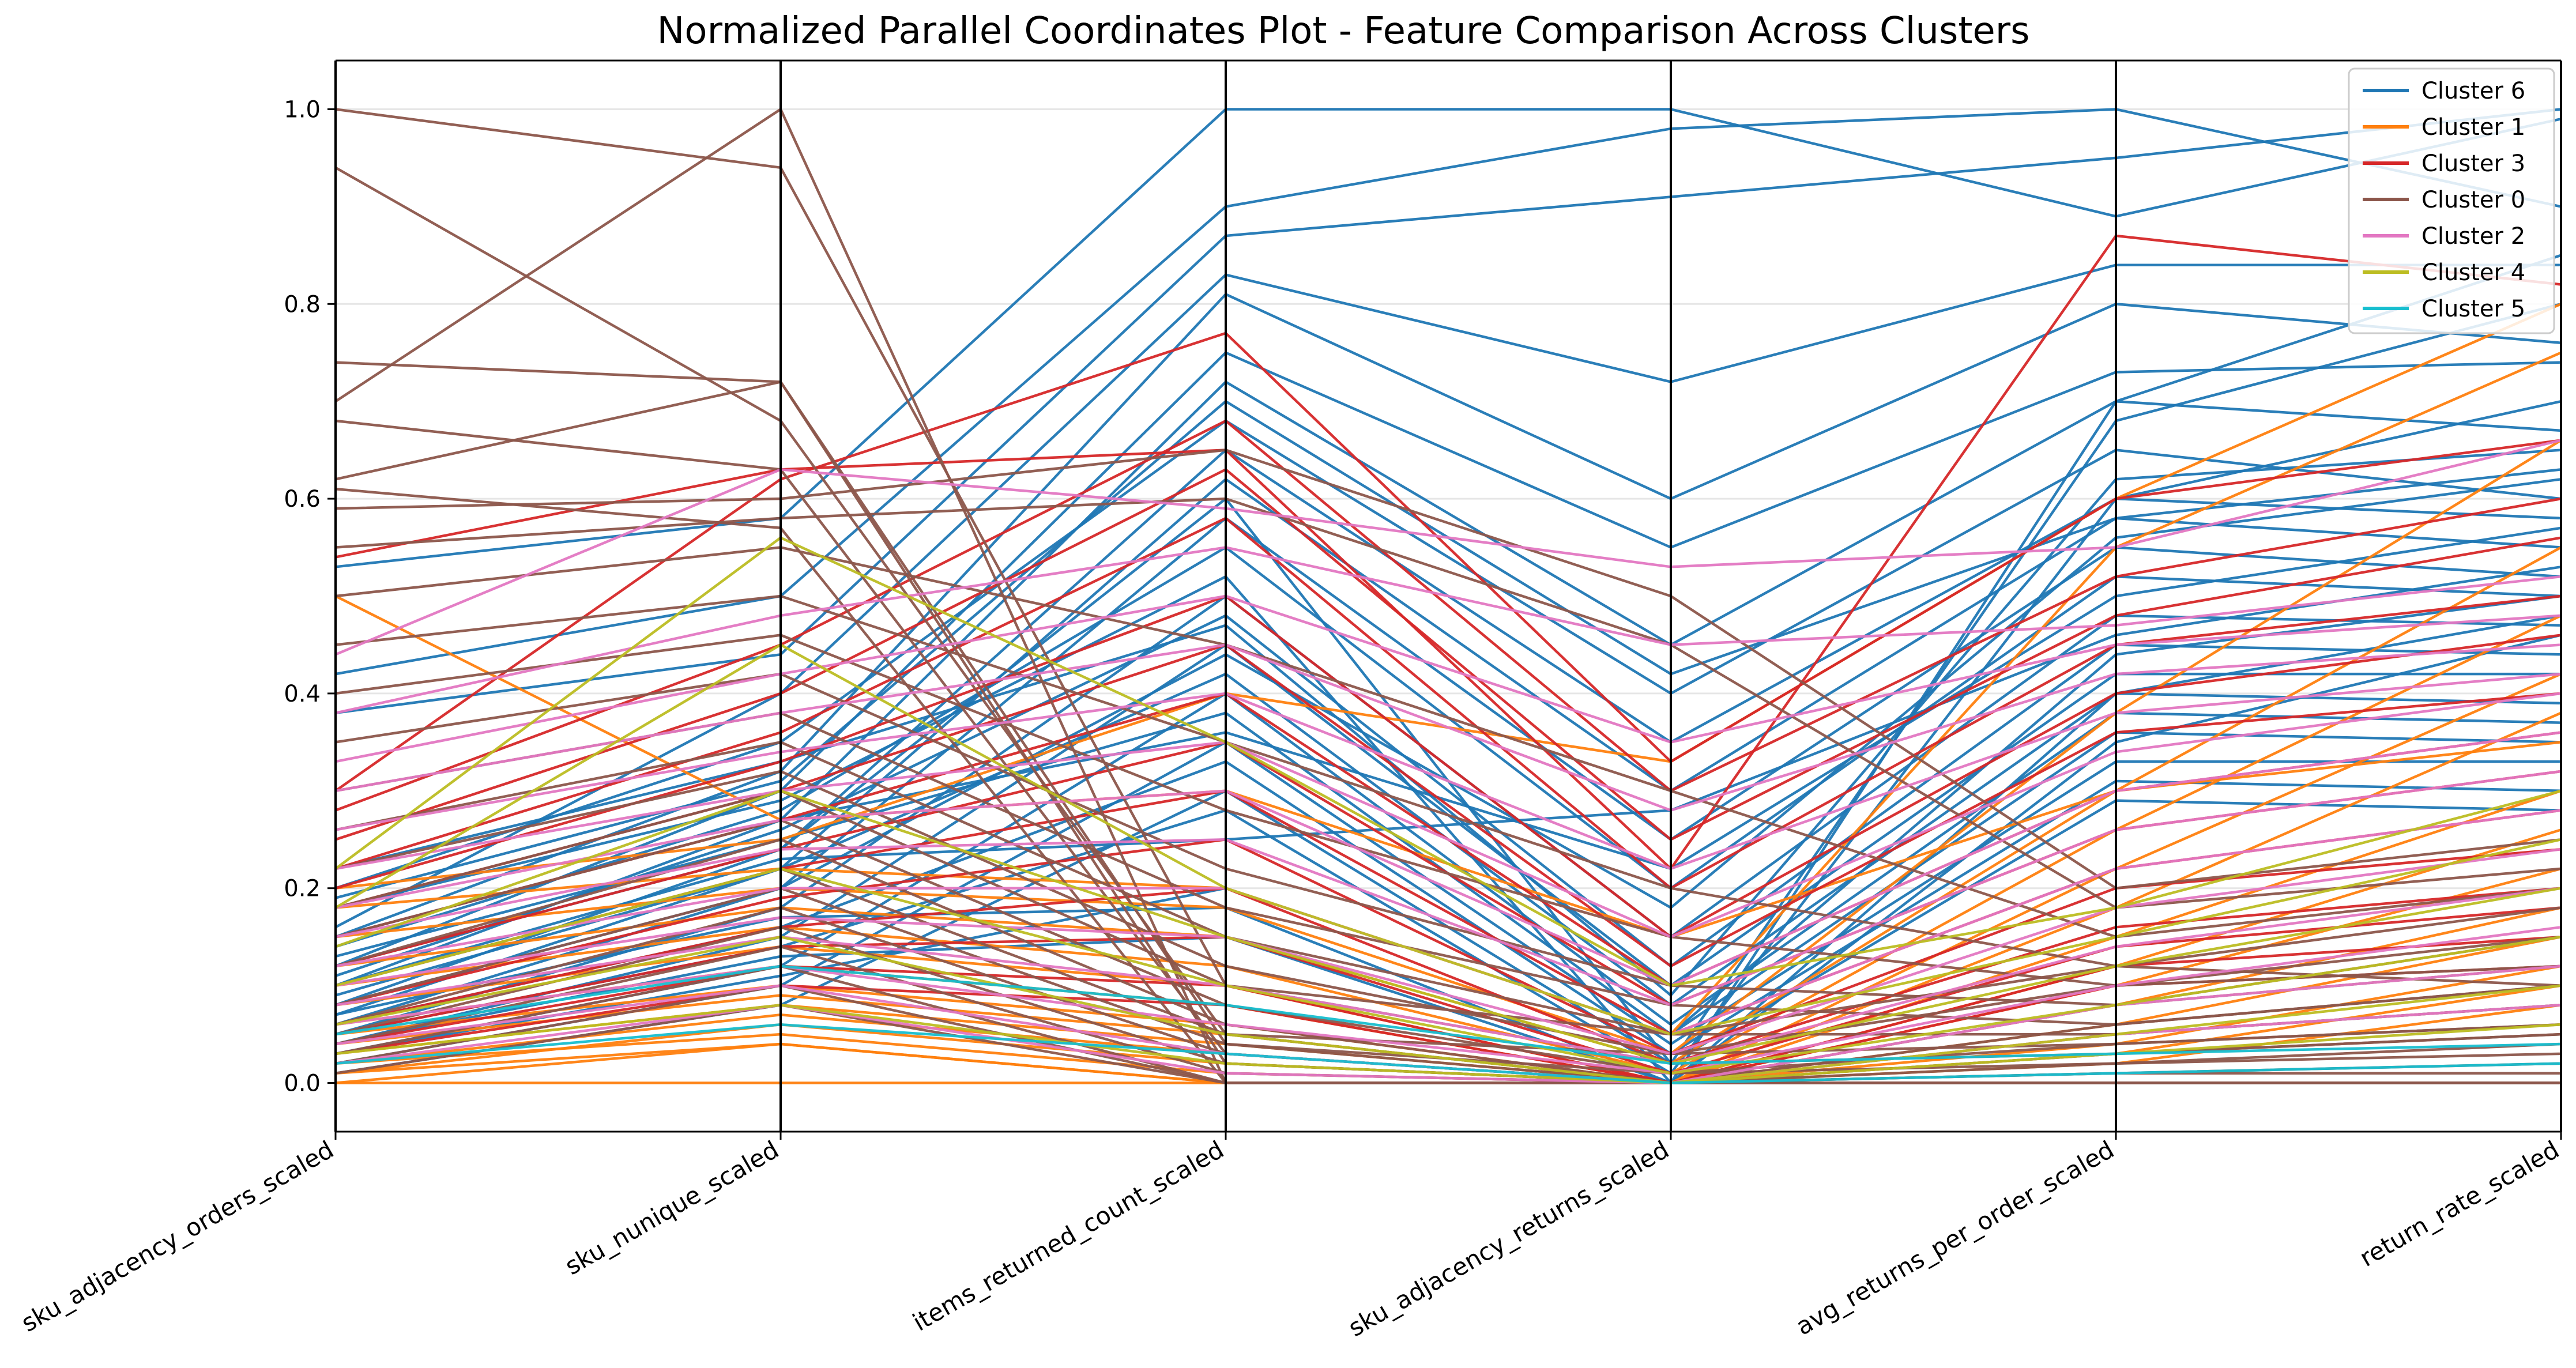 The height and width of the screenshot is (1368, 2576). What do you see at coordinates (302, 499) in the screenshot?
I see `y-tick-label: 0.6` at bounding box center [302, 499].